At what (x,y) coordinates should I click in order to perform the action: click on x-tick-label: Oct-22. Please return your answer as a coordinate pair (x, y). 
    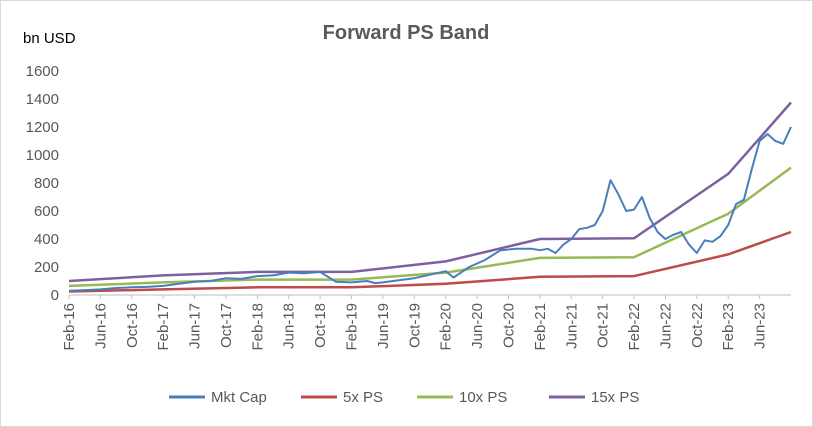
    Looking at the image, I should click on (697, 325).